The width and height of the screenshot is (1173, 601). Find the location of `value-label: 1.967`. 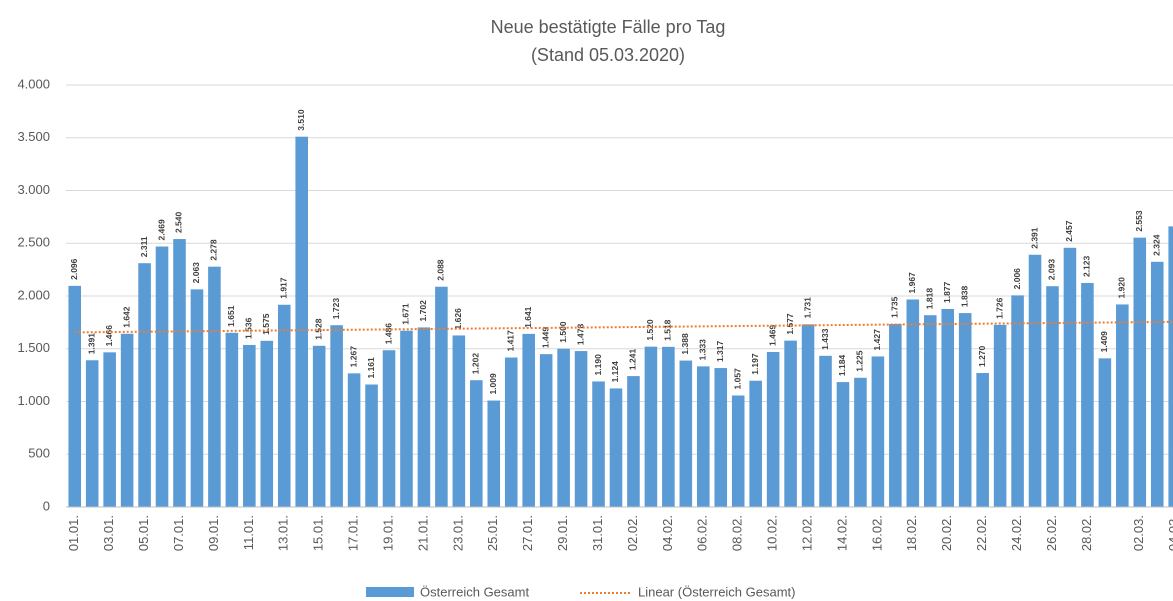

value-label: 1.967 is located at coordinates (912, 283).